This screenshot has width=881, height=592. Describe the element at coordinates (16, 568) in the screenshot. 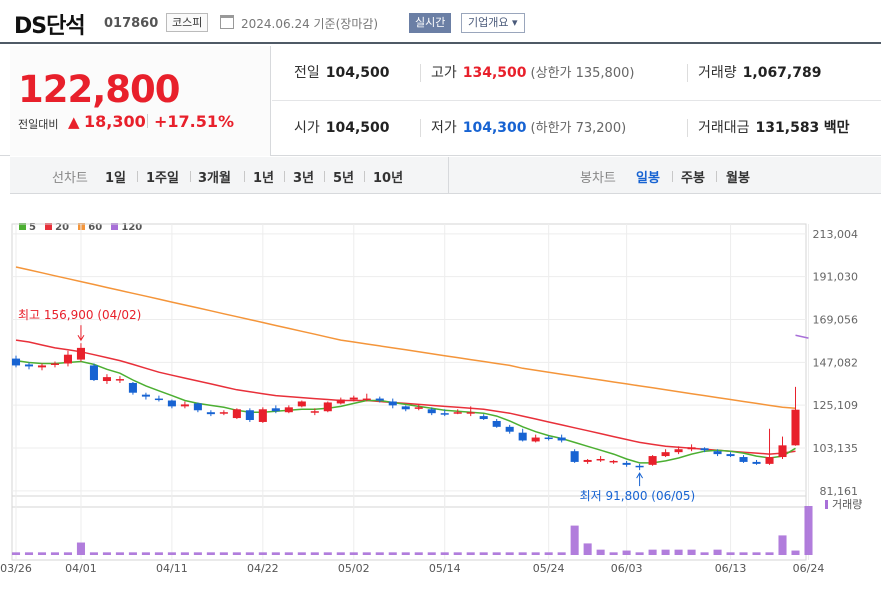

I see `x-tick-label: 03/26` at that location.